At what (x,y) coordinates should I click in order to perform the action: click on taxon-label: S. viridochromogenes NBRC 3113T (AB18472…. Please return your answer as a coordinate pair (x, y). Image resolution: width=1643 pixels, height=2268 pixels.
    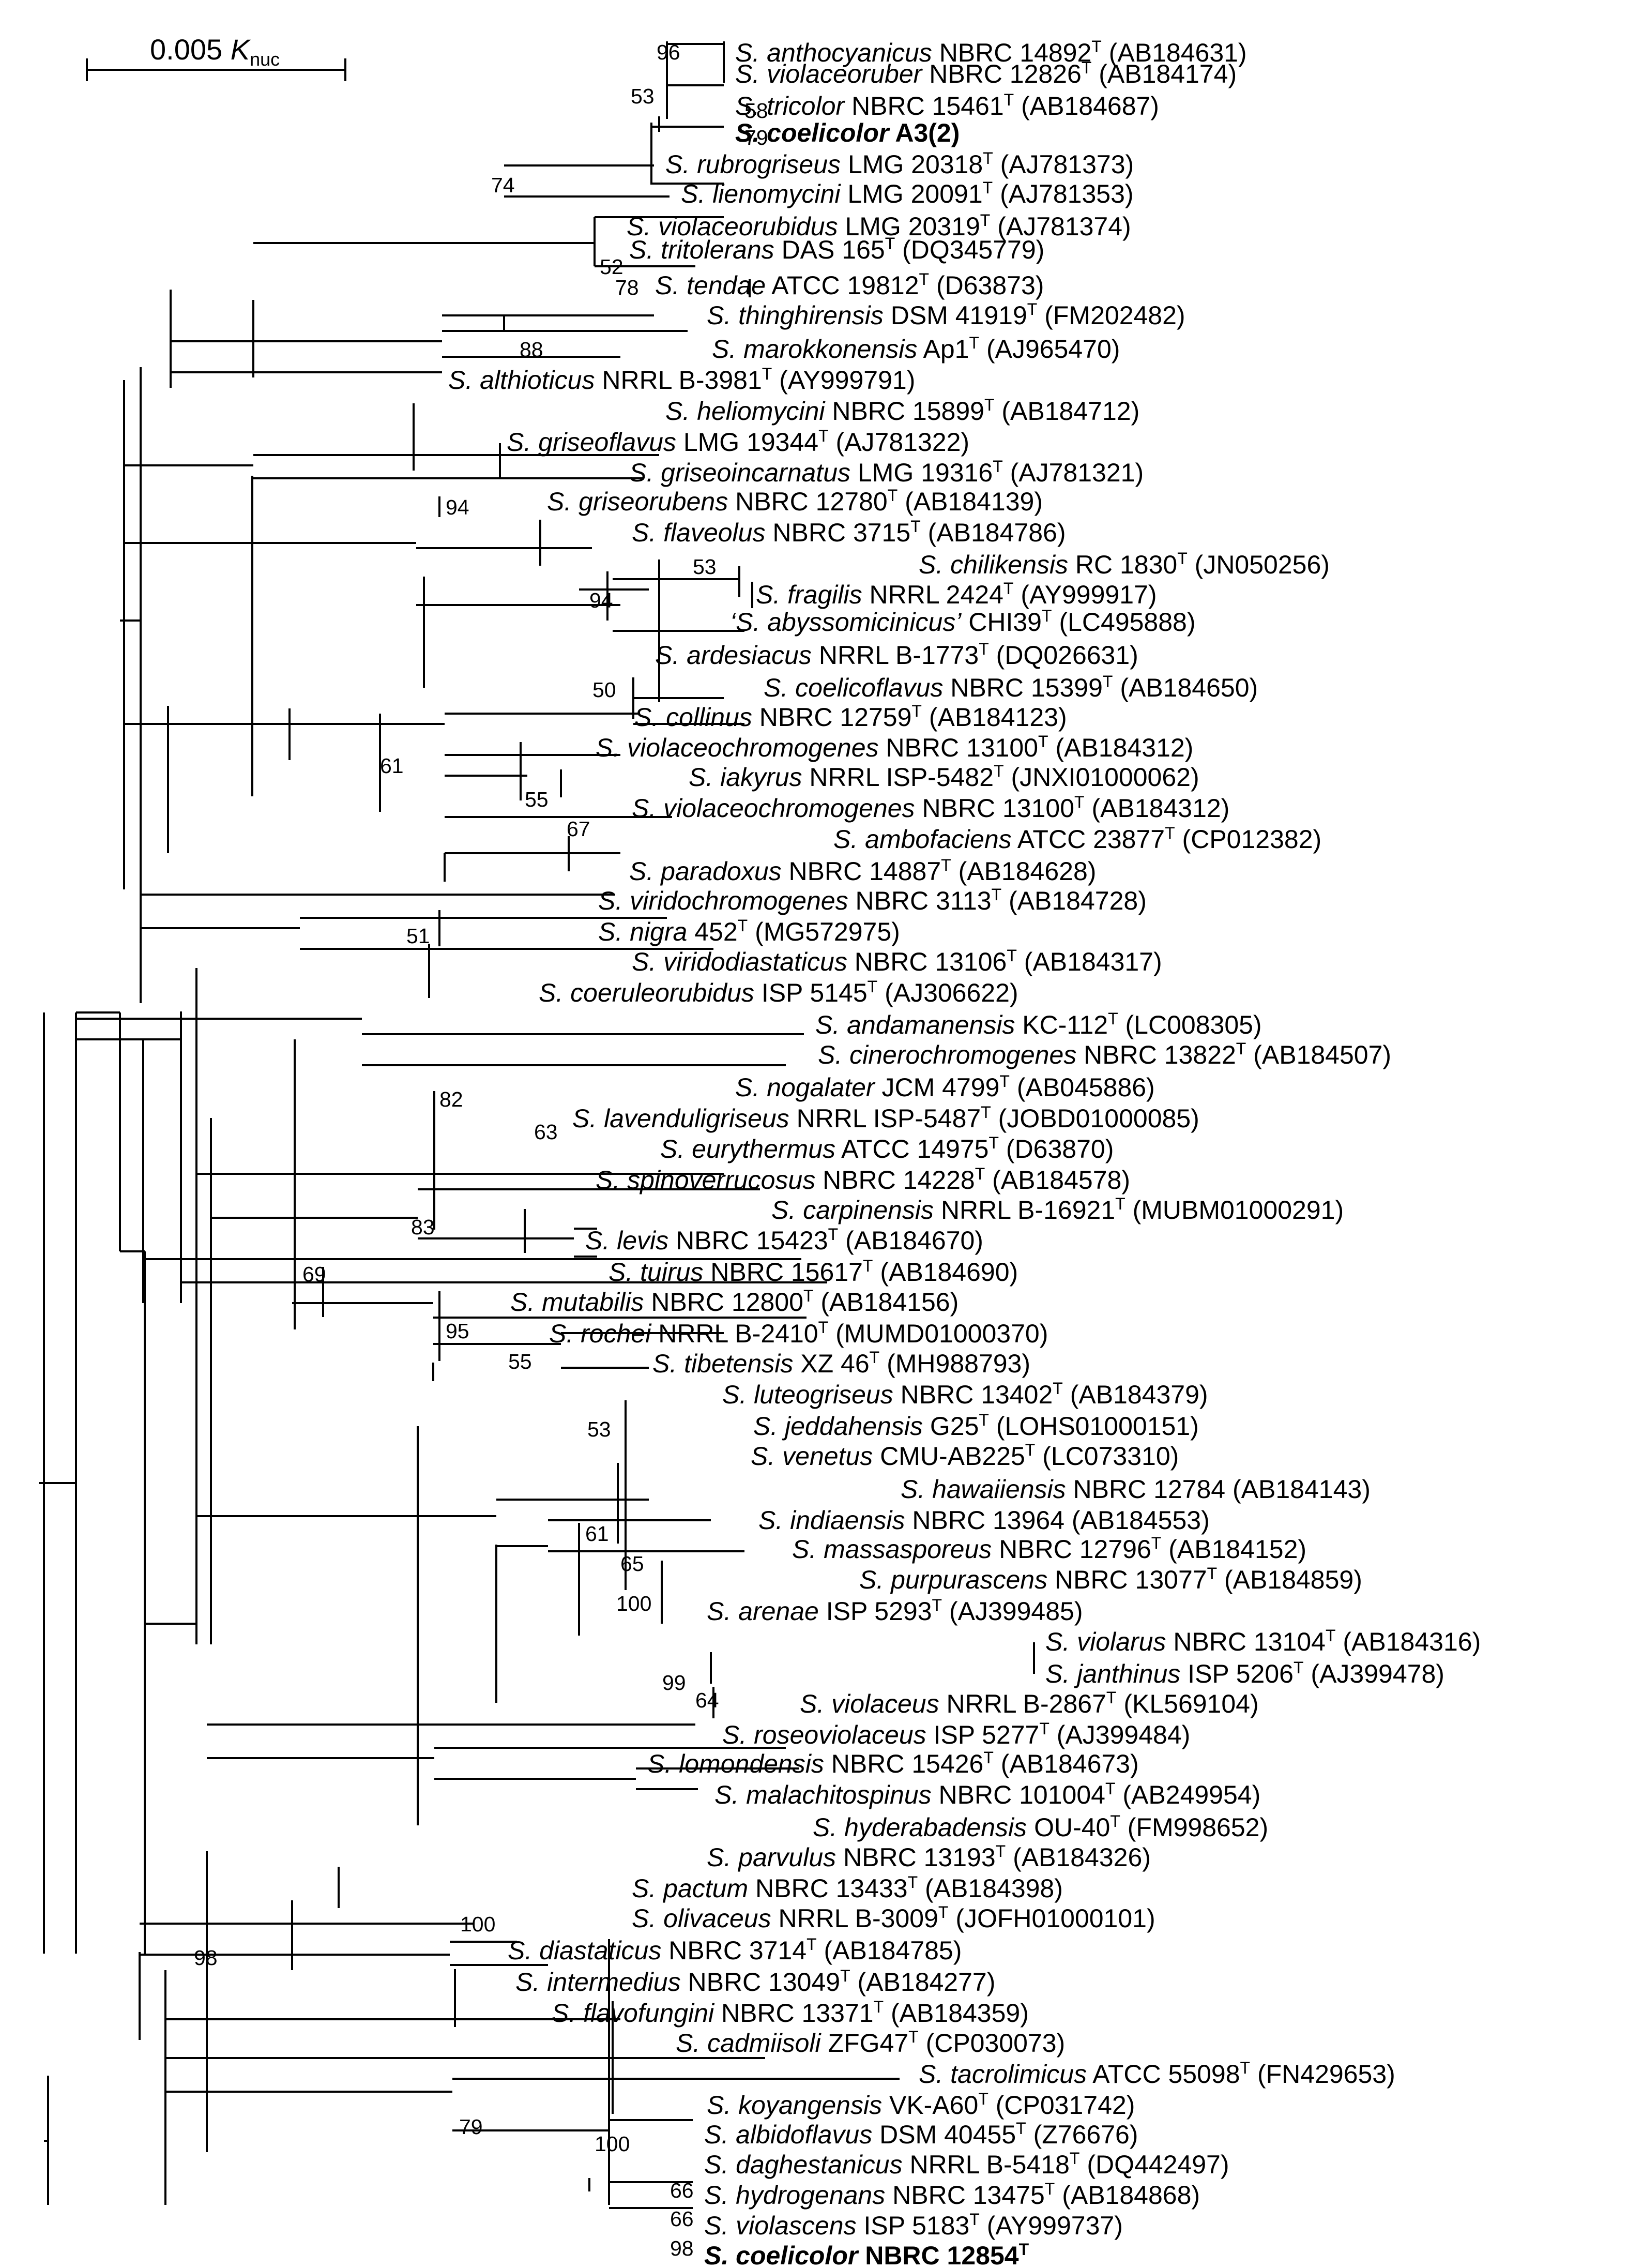
    Looking at the image, I should click on (872, 900).